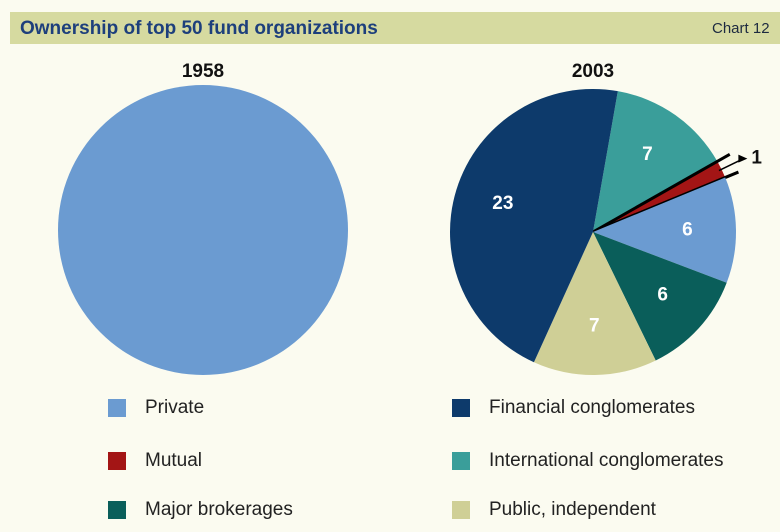 This screenshot has width=780, height=532. I want to click on legend-label: Public, independent, so click(573, 509).